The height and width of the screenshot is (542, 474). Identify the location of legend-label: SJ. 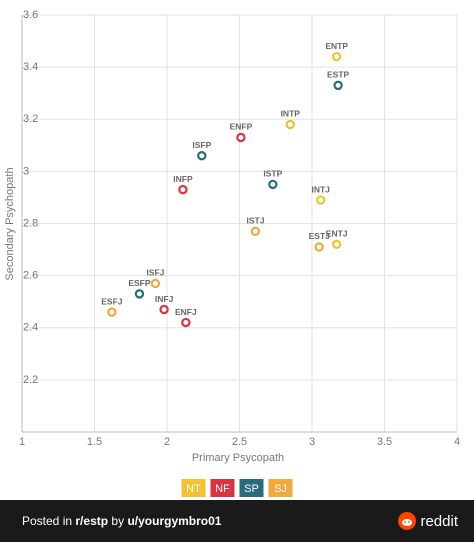
(280, 489).